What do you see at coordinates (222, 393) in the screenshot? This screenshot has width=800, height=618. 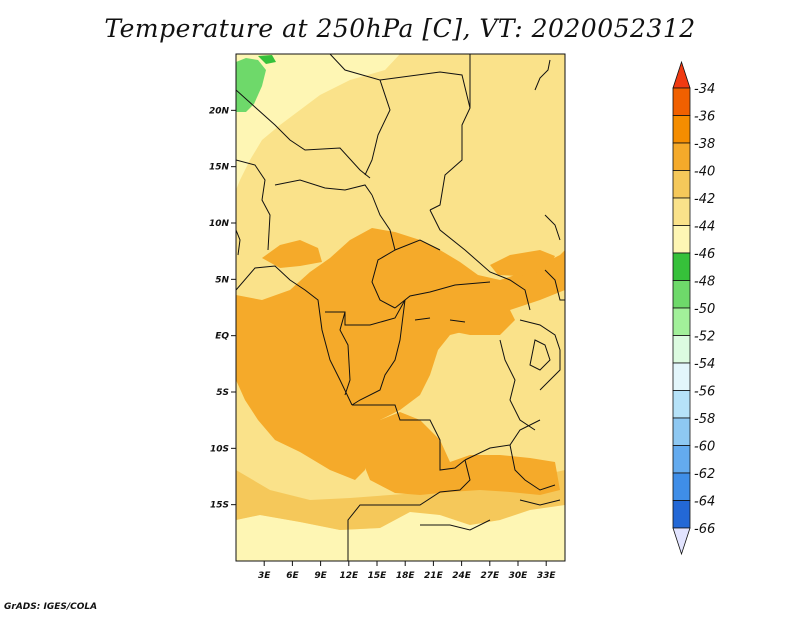 I see `lat-tick-label: 5S` at bounding box center [222, 393].